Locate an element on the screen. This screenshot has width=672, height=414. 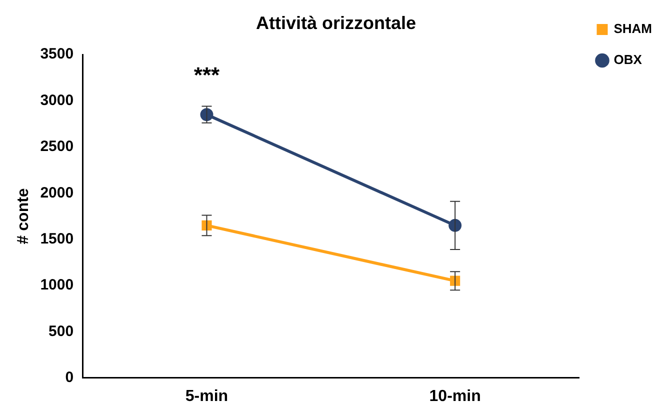
y-tick-label: 500 is located at coordinates (61, 331).